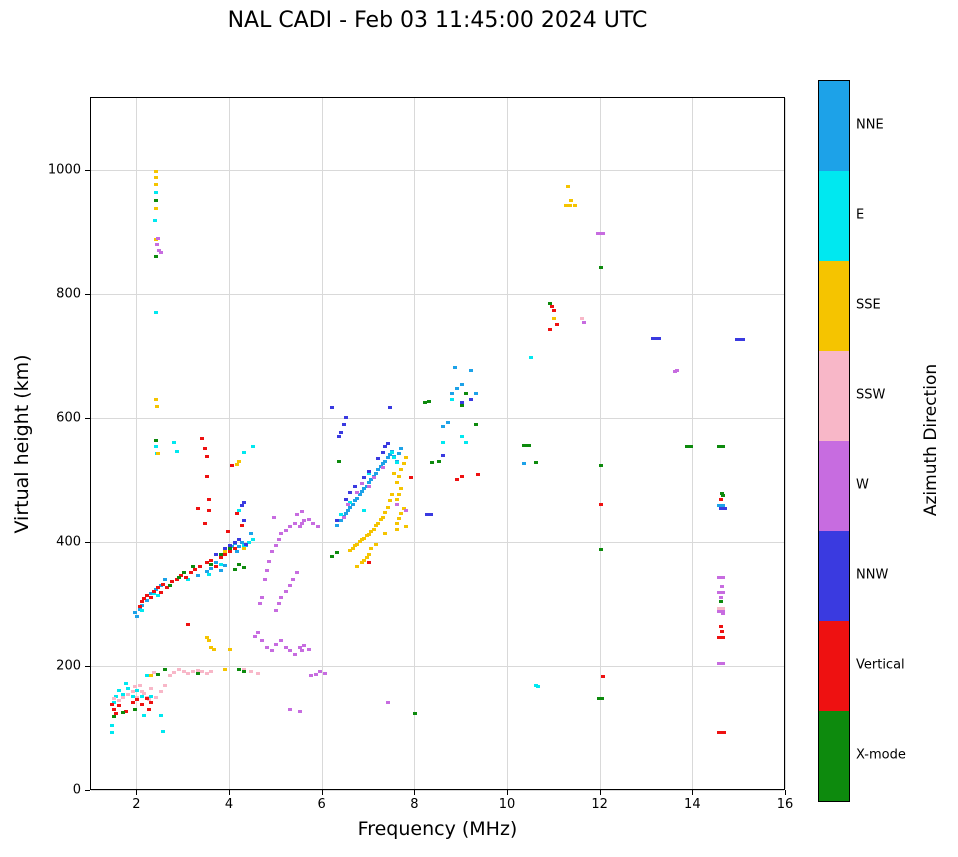 This screenshot has width=958, height=857. Describe the element at coordinates (692, 804) in the screenshot. I see `x-tick-label: 14` at that location.